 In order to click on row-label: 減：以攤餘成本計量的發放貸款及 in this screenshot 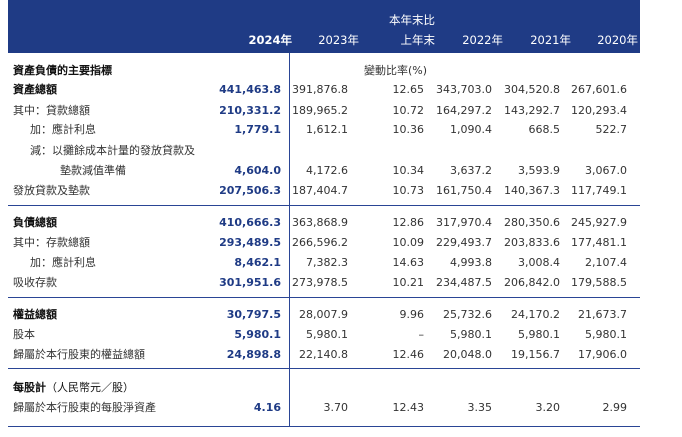, I will do `click(112, 150)`.